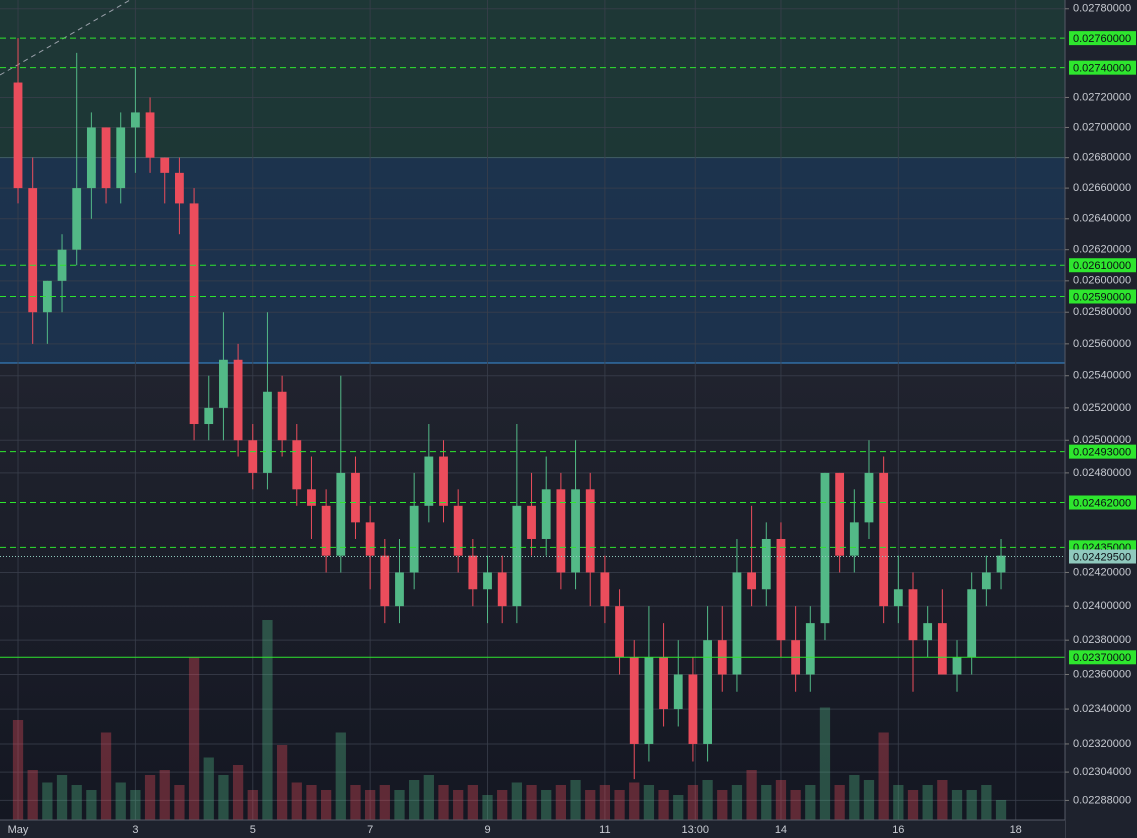  I want to click on last-price-label: 0.02429500, so click(1102, 557).